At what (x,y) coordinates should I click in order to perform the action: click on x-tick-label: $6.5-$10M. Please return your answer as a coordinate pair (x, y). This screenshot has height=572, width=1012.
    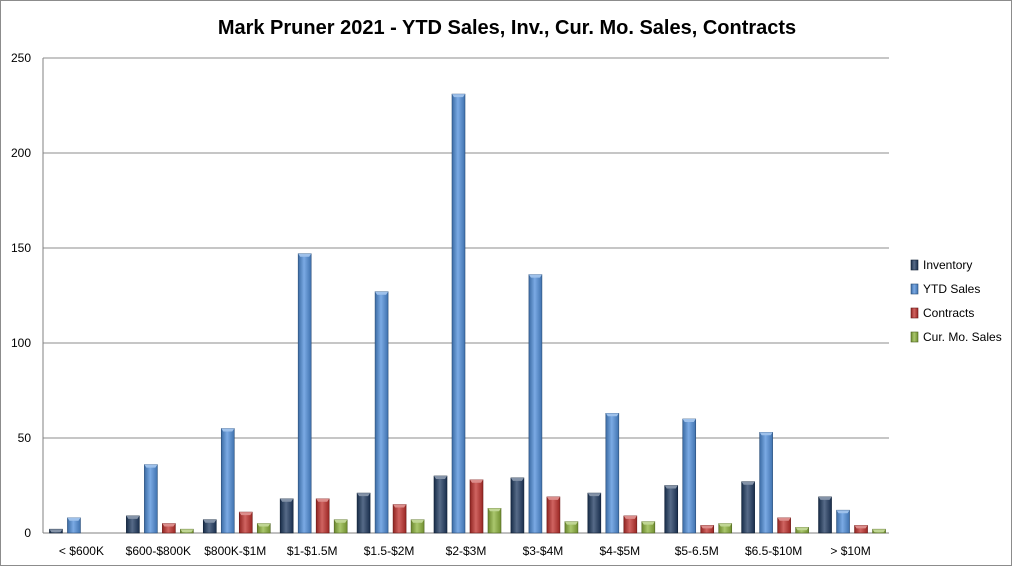
    Looking at the image, I should click on (773, 551).